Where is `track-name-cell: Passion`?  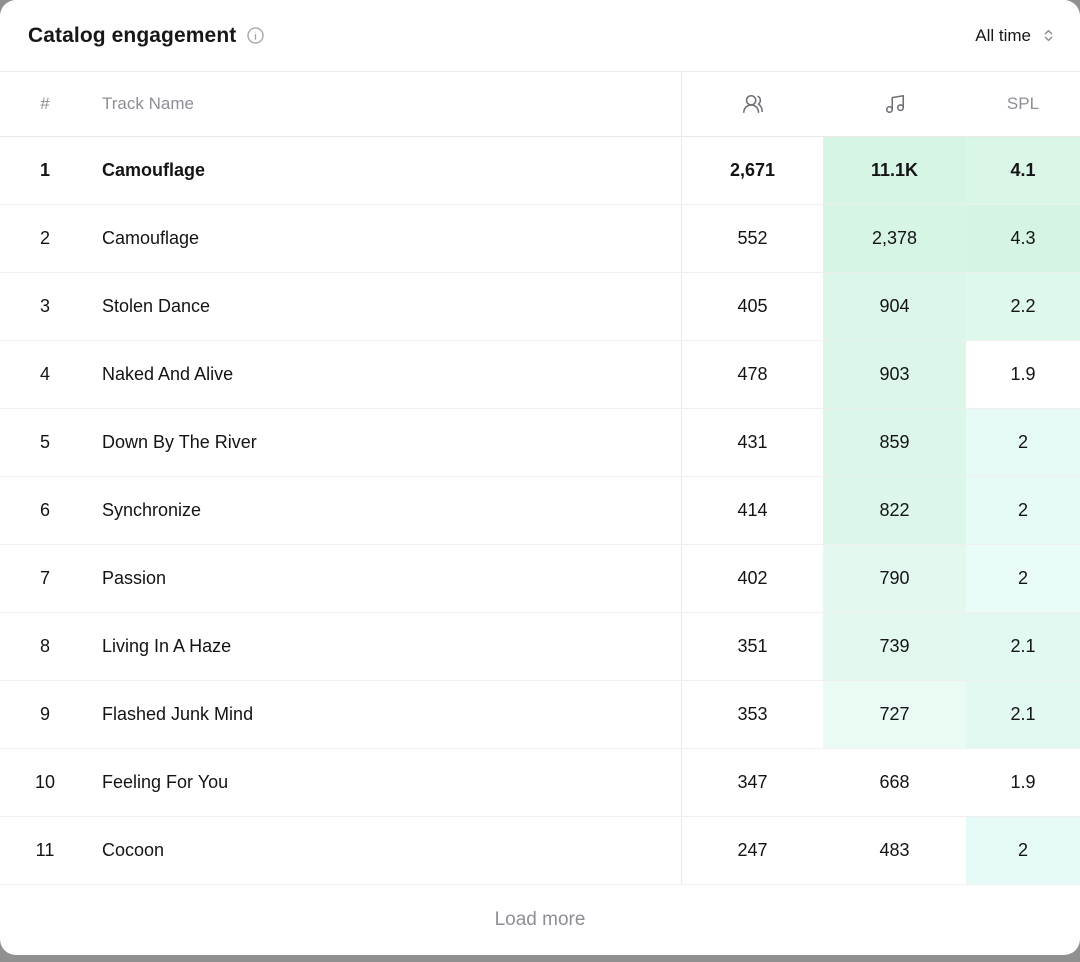
track-name-cell: Passion is located at coordinates (386, 578).